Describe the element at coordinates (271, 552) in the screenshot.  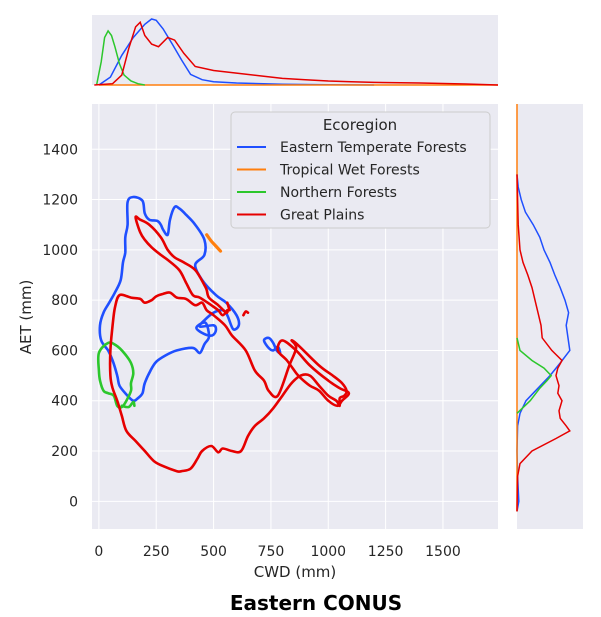
I see `x-tick-label: 750` at that location.